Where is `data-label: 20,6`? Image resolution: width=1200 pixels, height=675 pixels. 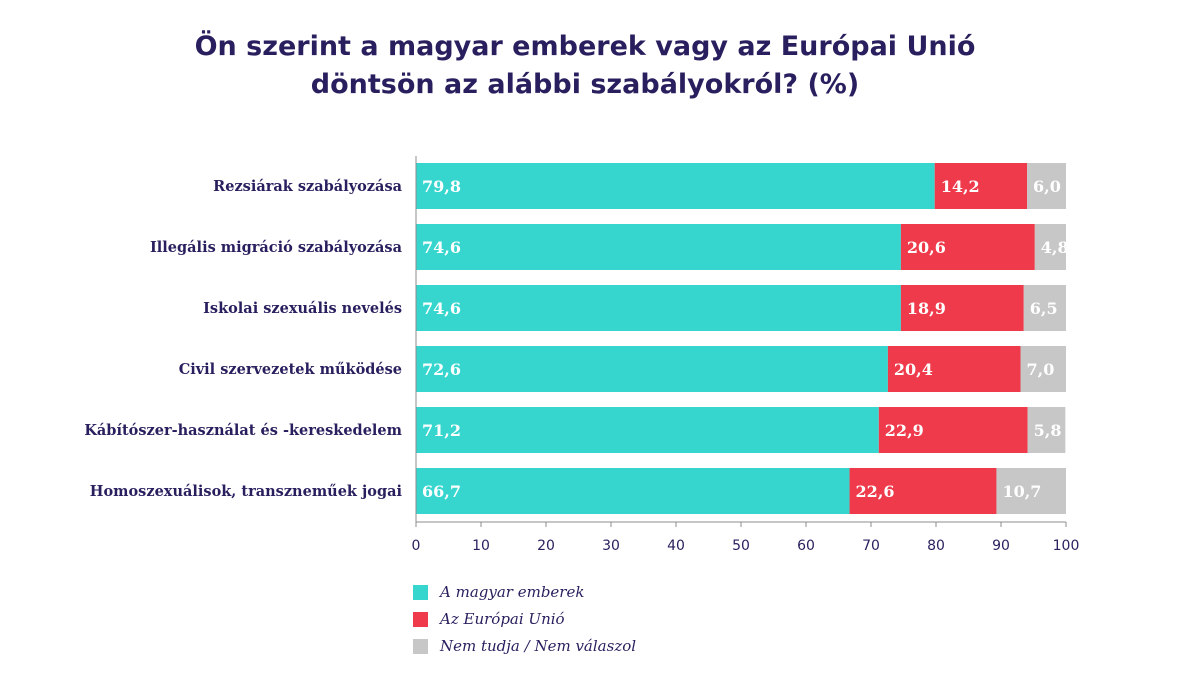 data-label: 20,6 is located at coordinates (926, 247).